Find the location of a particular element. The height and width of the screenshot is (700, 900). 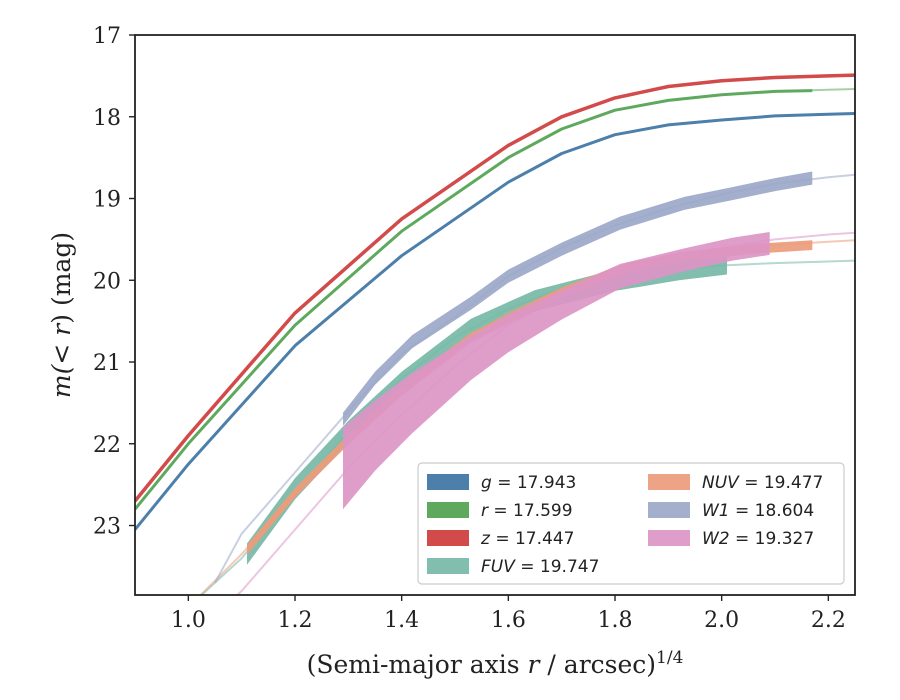

legend-item-FUV: FUV = 19.747 is located at coordinates (513, 567).